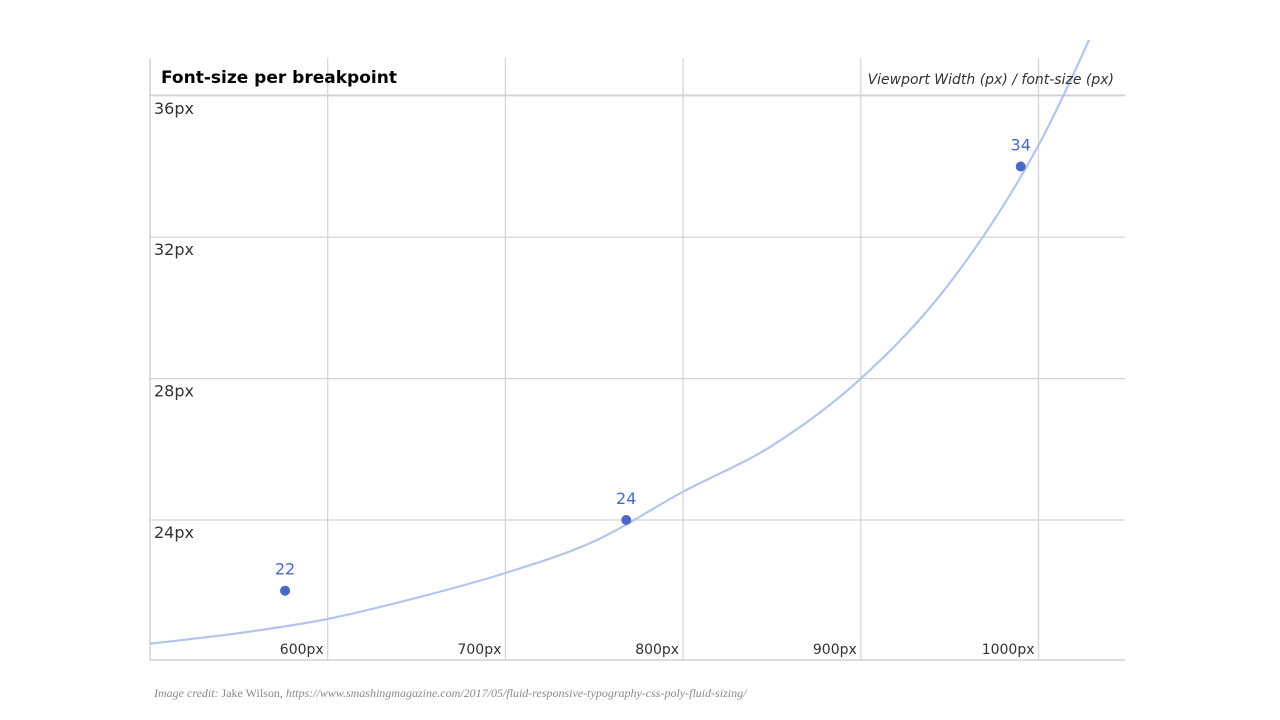 This screenshot has width=1280, height=720. What do you see at coordinates (252, 693) in the screenshot?
I see `credit-author: Jake Wilson,` at bounding box center [252, 693].